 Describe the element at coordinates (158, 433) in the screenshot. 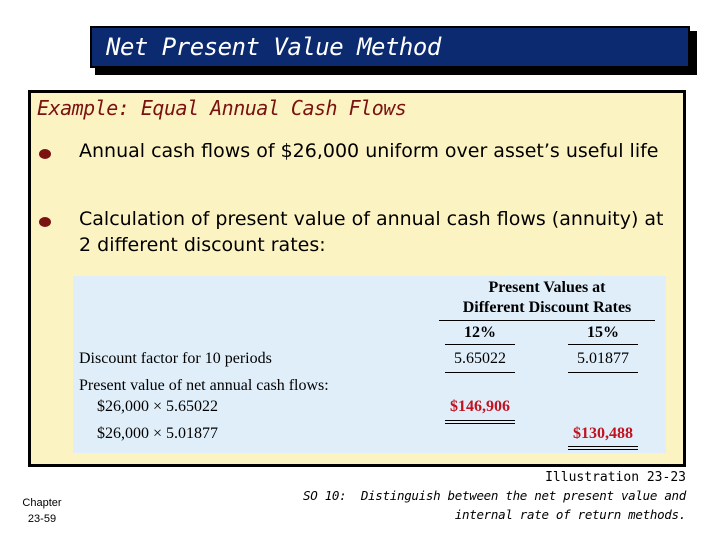

I see `row-label-calc-15: $26,000 × 5.01877` at that location.